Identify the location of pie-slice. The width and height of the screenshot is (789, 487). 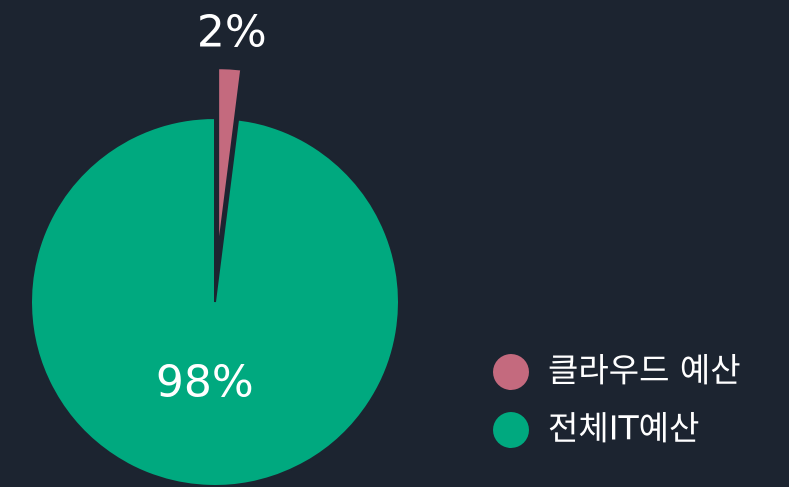
(230, 160).